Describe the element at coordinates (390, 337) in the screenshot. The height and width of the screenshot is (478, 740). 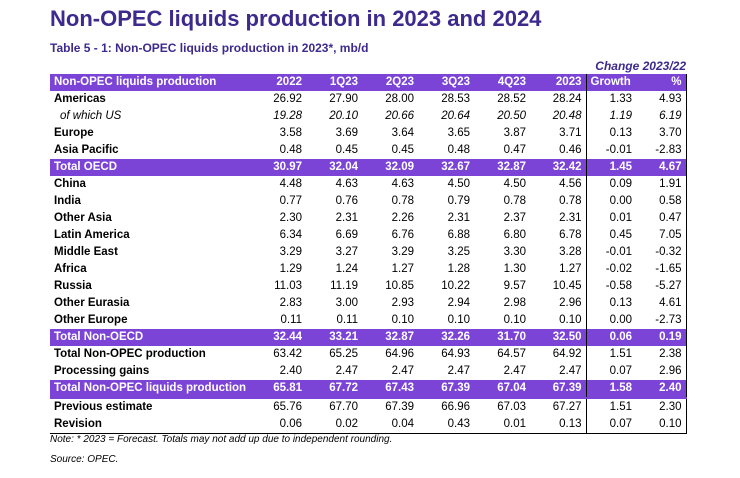
I see `table-cell: 32.87` at that location.